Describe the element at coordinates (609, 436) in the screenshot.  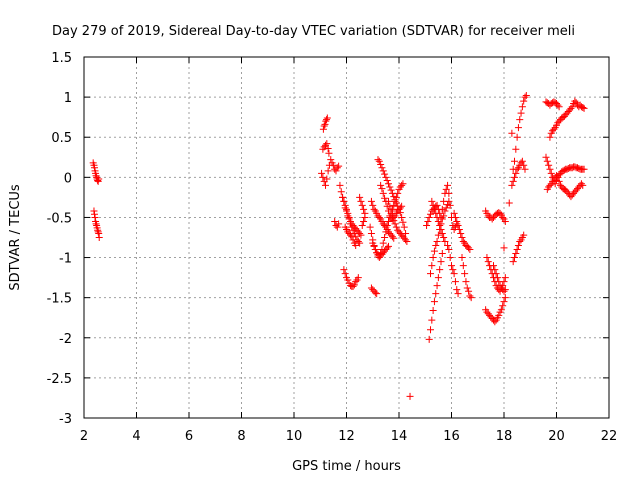
I see `x-tick-label: 22` at that location.